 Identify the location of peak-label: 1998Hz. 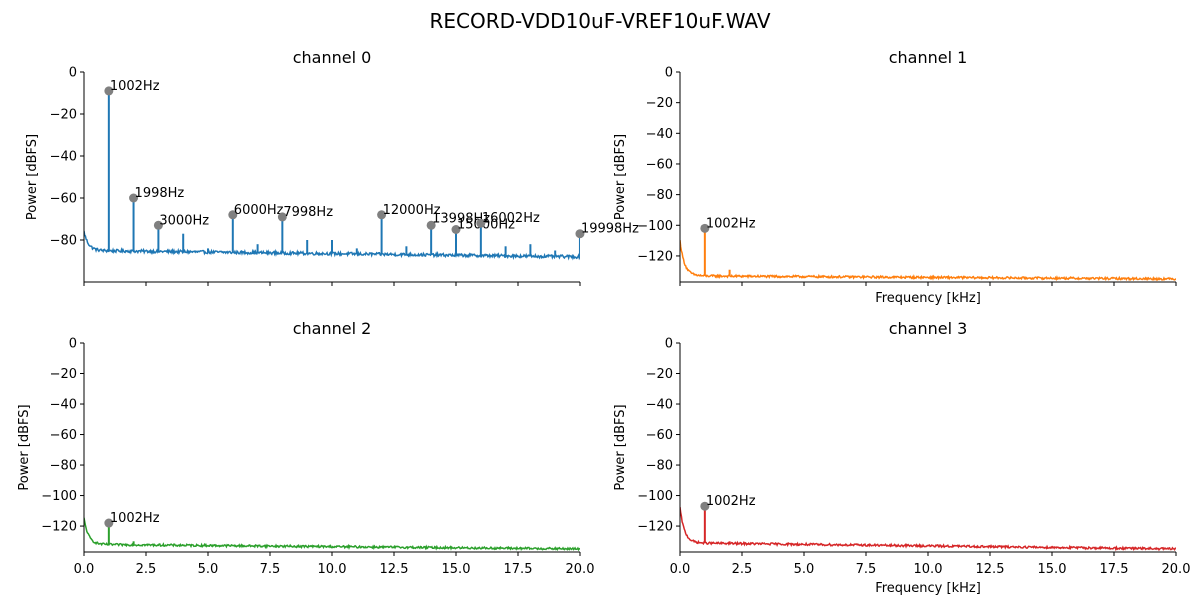
(160, 193).